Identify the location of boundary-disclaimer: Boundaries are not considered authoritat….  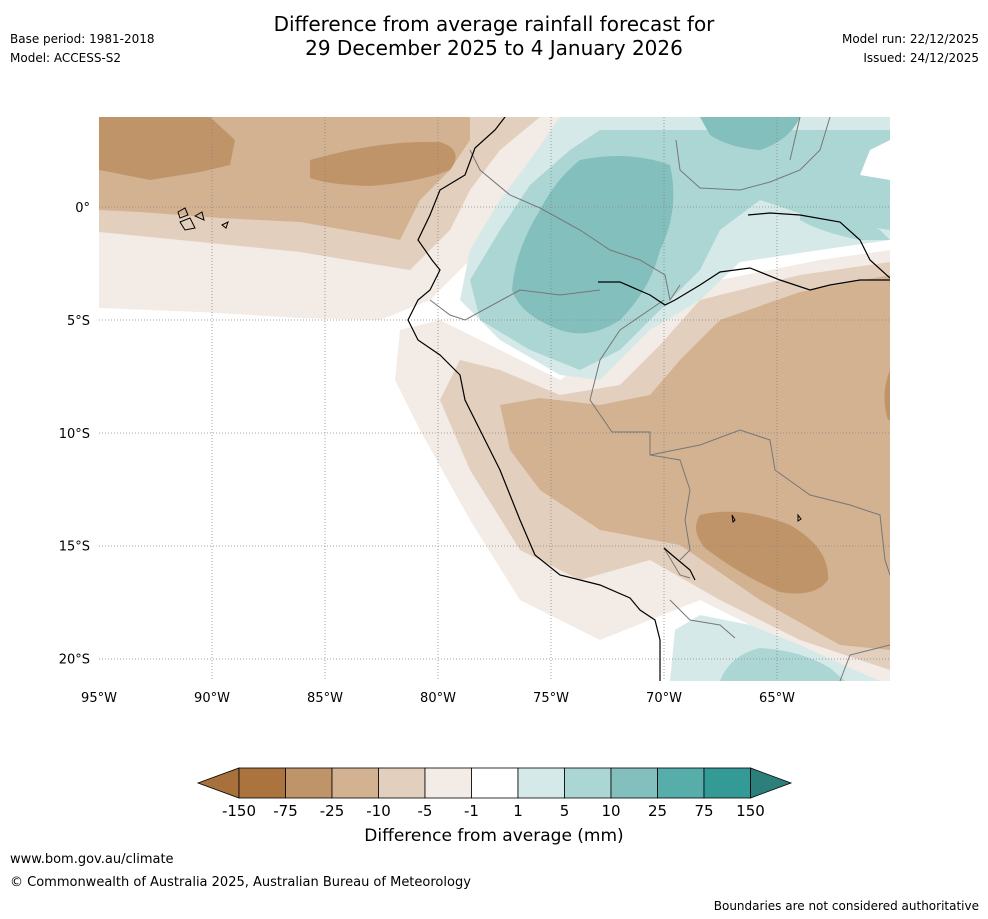
(846, 906).